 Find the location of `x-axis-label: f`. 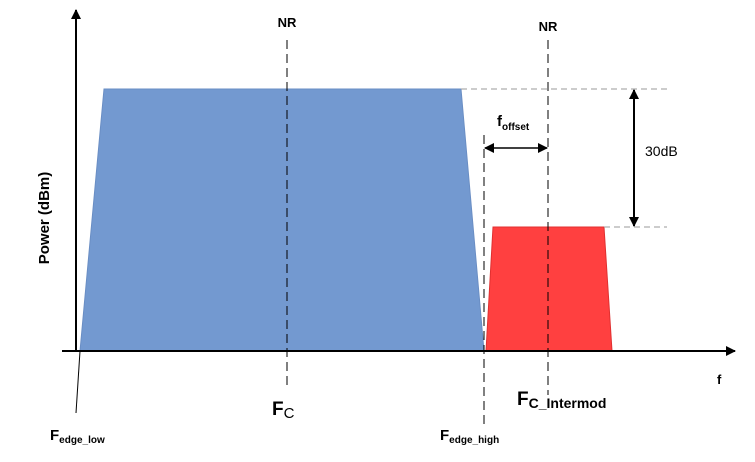

x-axis-label: f is located at coordinates (719, 379).